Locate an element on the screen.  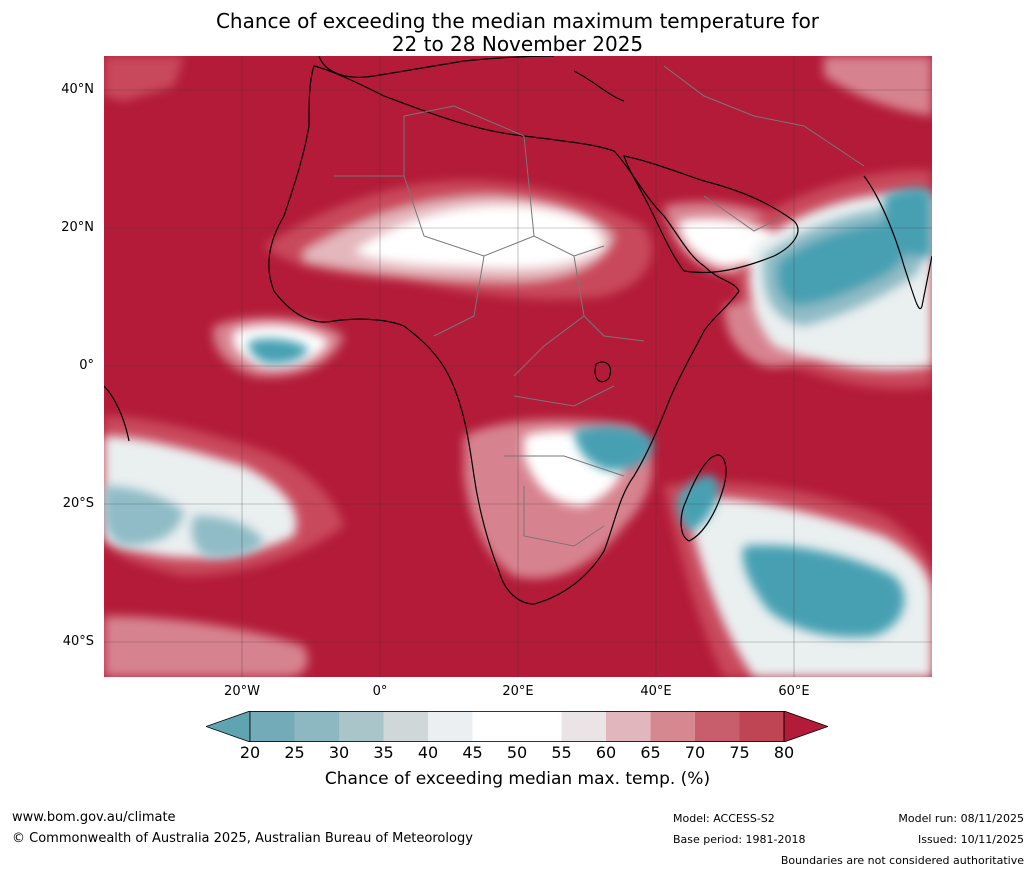
model-name: Model: ACCESS-S2 is located at coordinates (724, 818).